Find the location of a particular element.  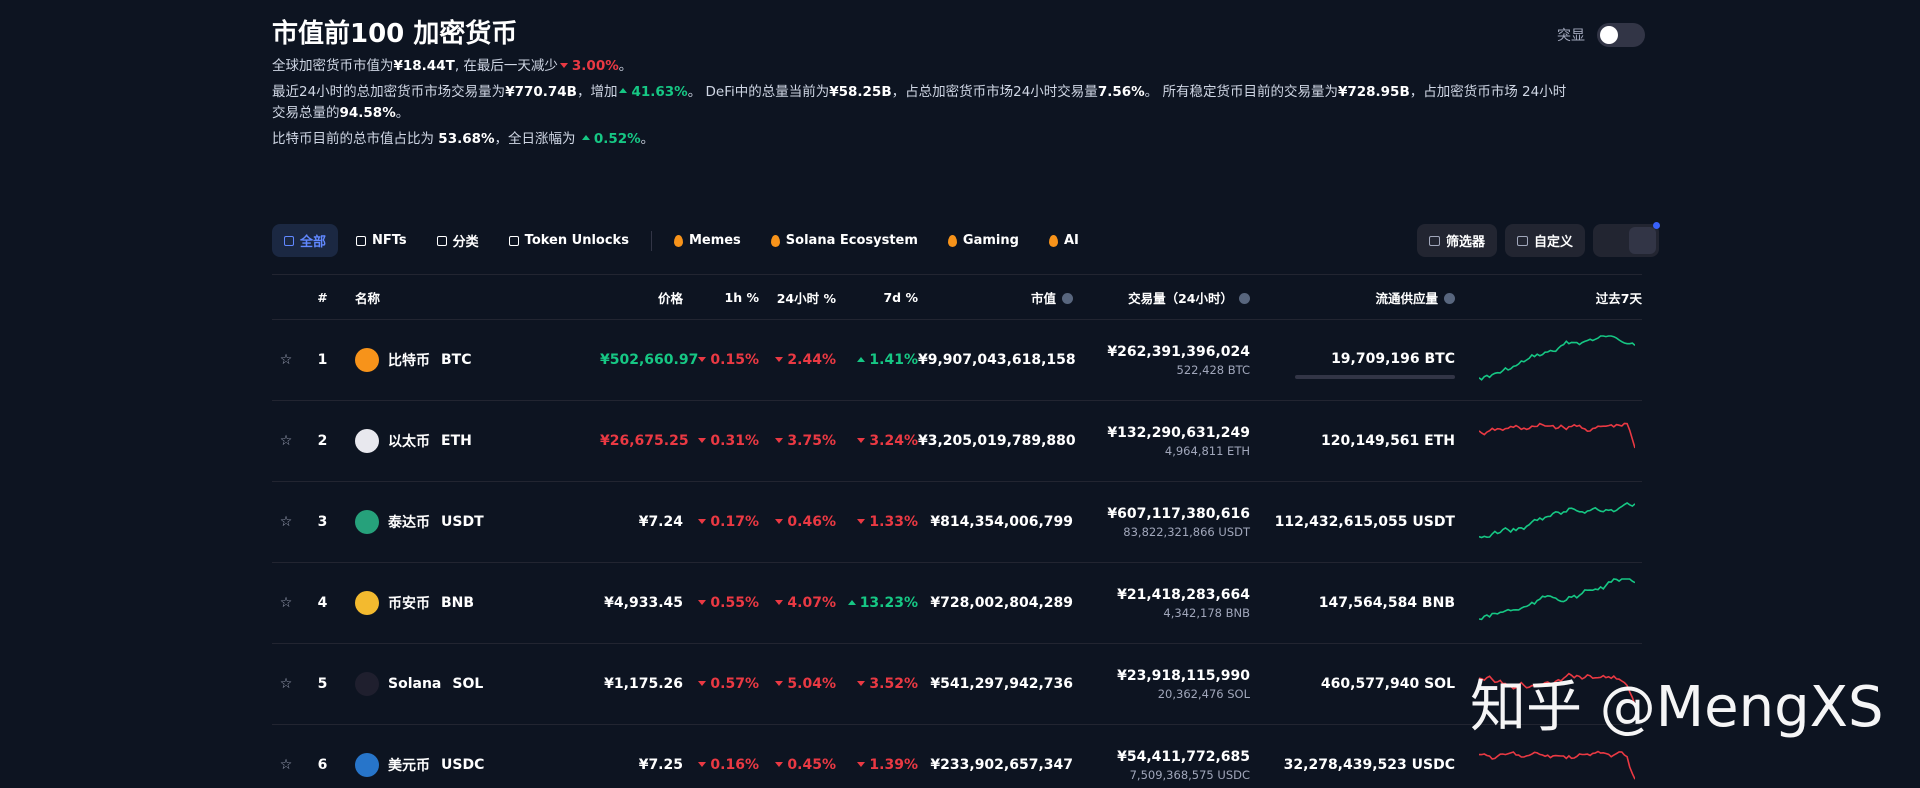

column-header: 过去7天 is located at coordinates (1548, 297).